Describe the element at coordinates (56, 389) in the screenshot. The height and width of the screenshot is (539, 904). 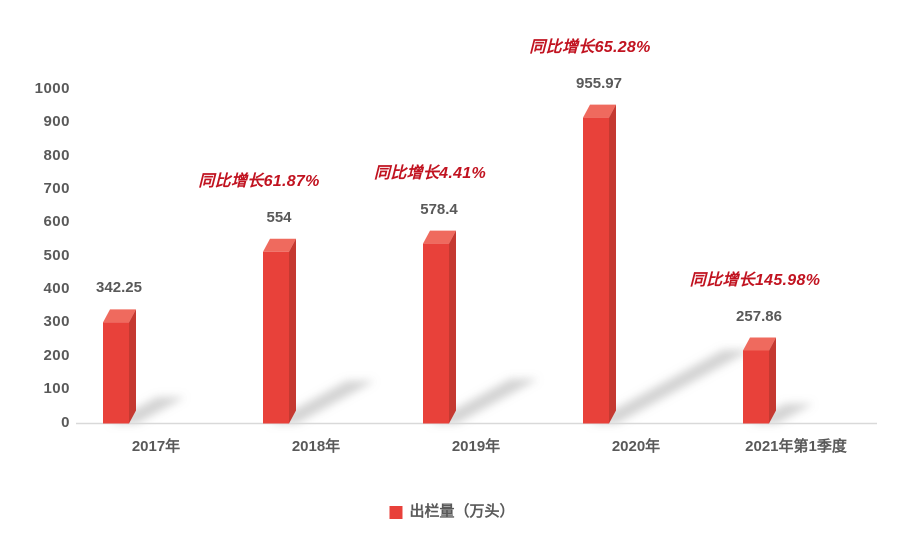
I see `y-tick-label: 100` at that location.